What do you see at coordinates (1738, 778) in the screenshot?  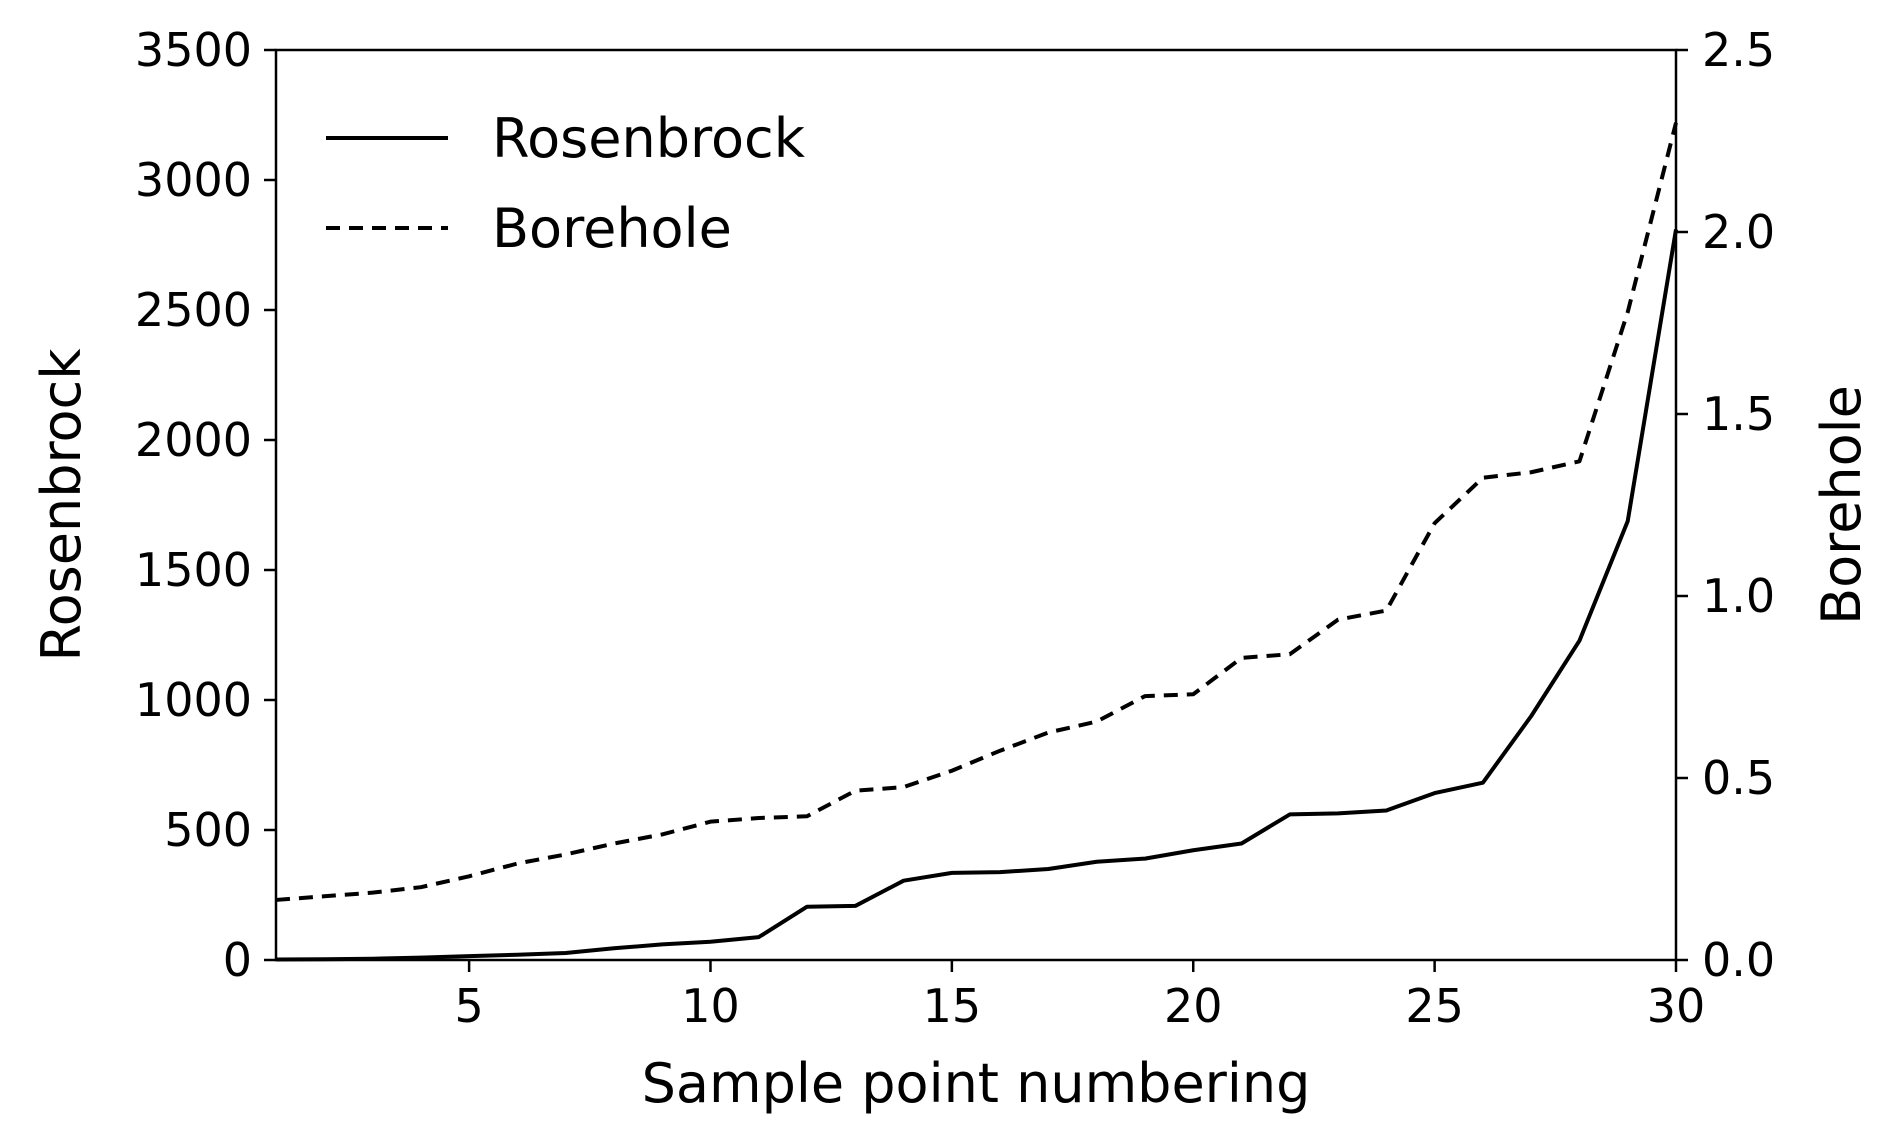 I see `y2-tick-label: 0.5` at bounding box center [1738, 778].